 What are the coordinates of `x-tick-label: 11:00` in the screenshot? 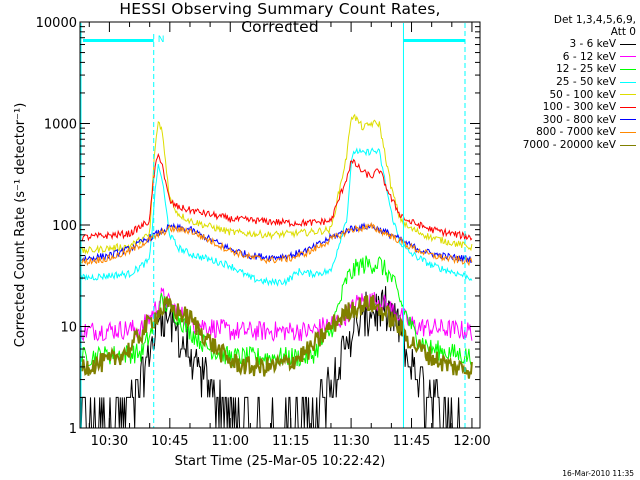 It's located at (230, 441).